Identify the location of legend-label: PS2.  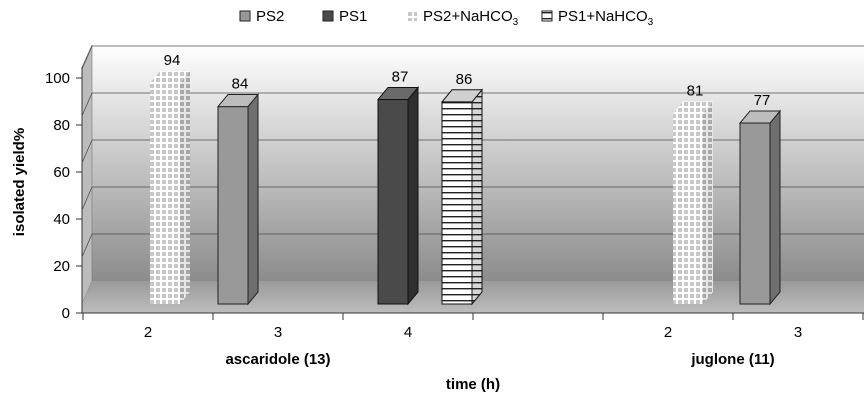
(270, 16).